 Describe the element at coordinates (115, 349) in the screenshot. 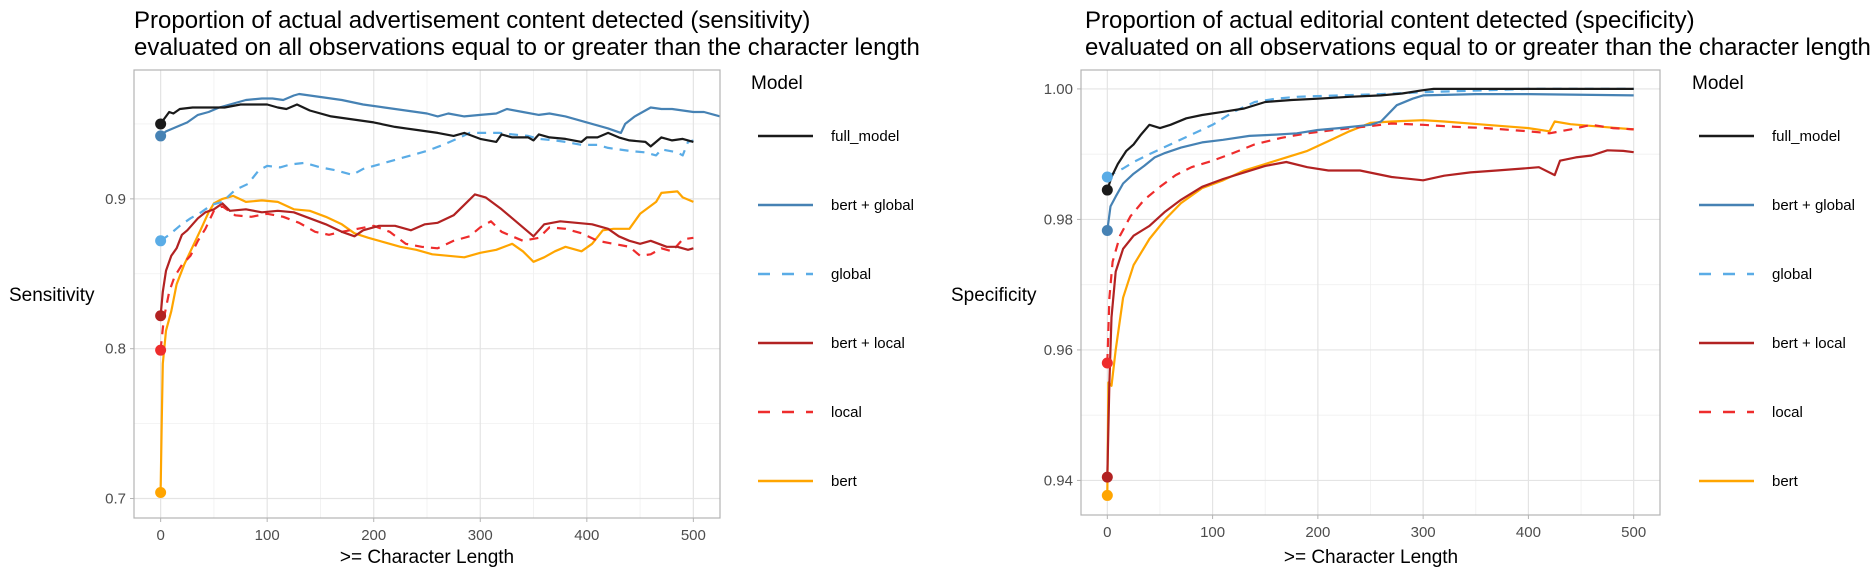

I see `y-tick-label: 0.8` at that location.